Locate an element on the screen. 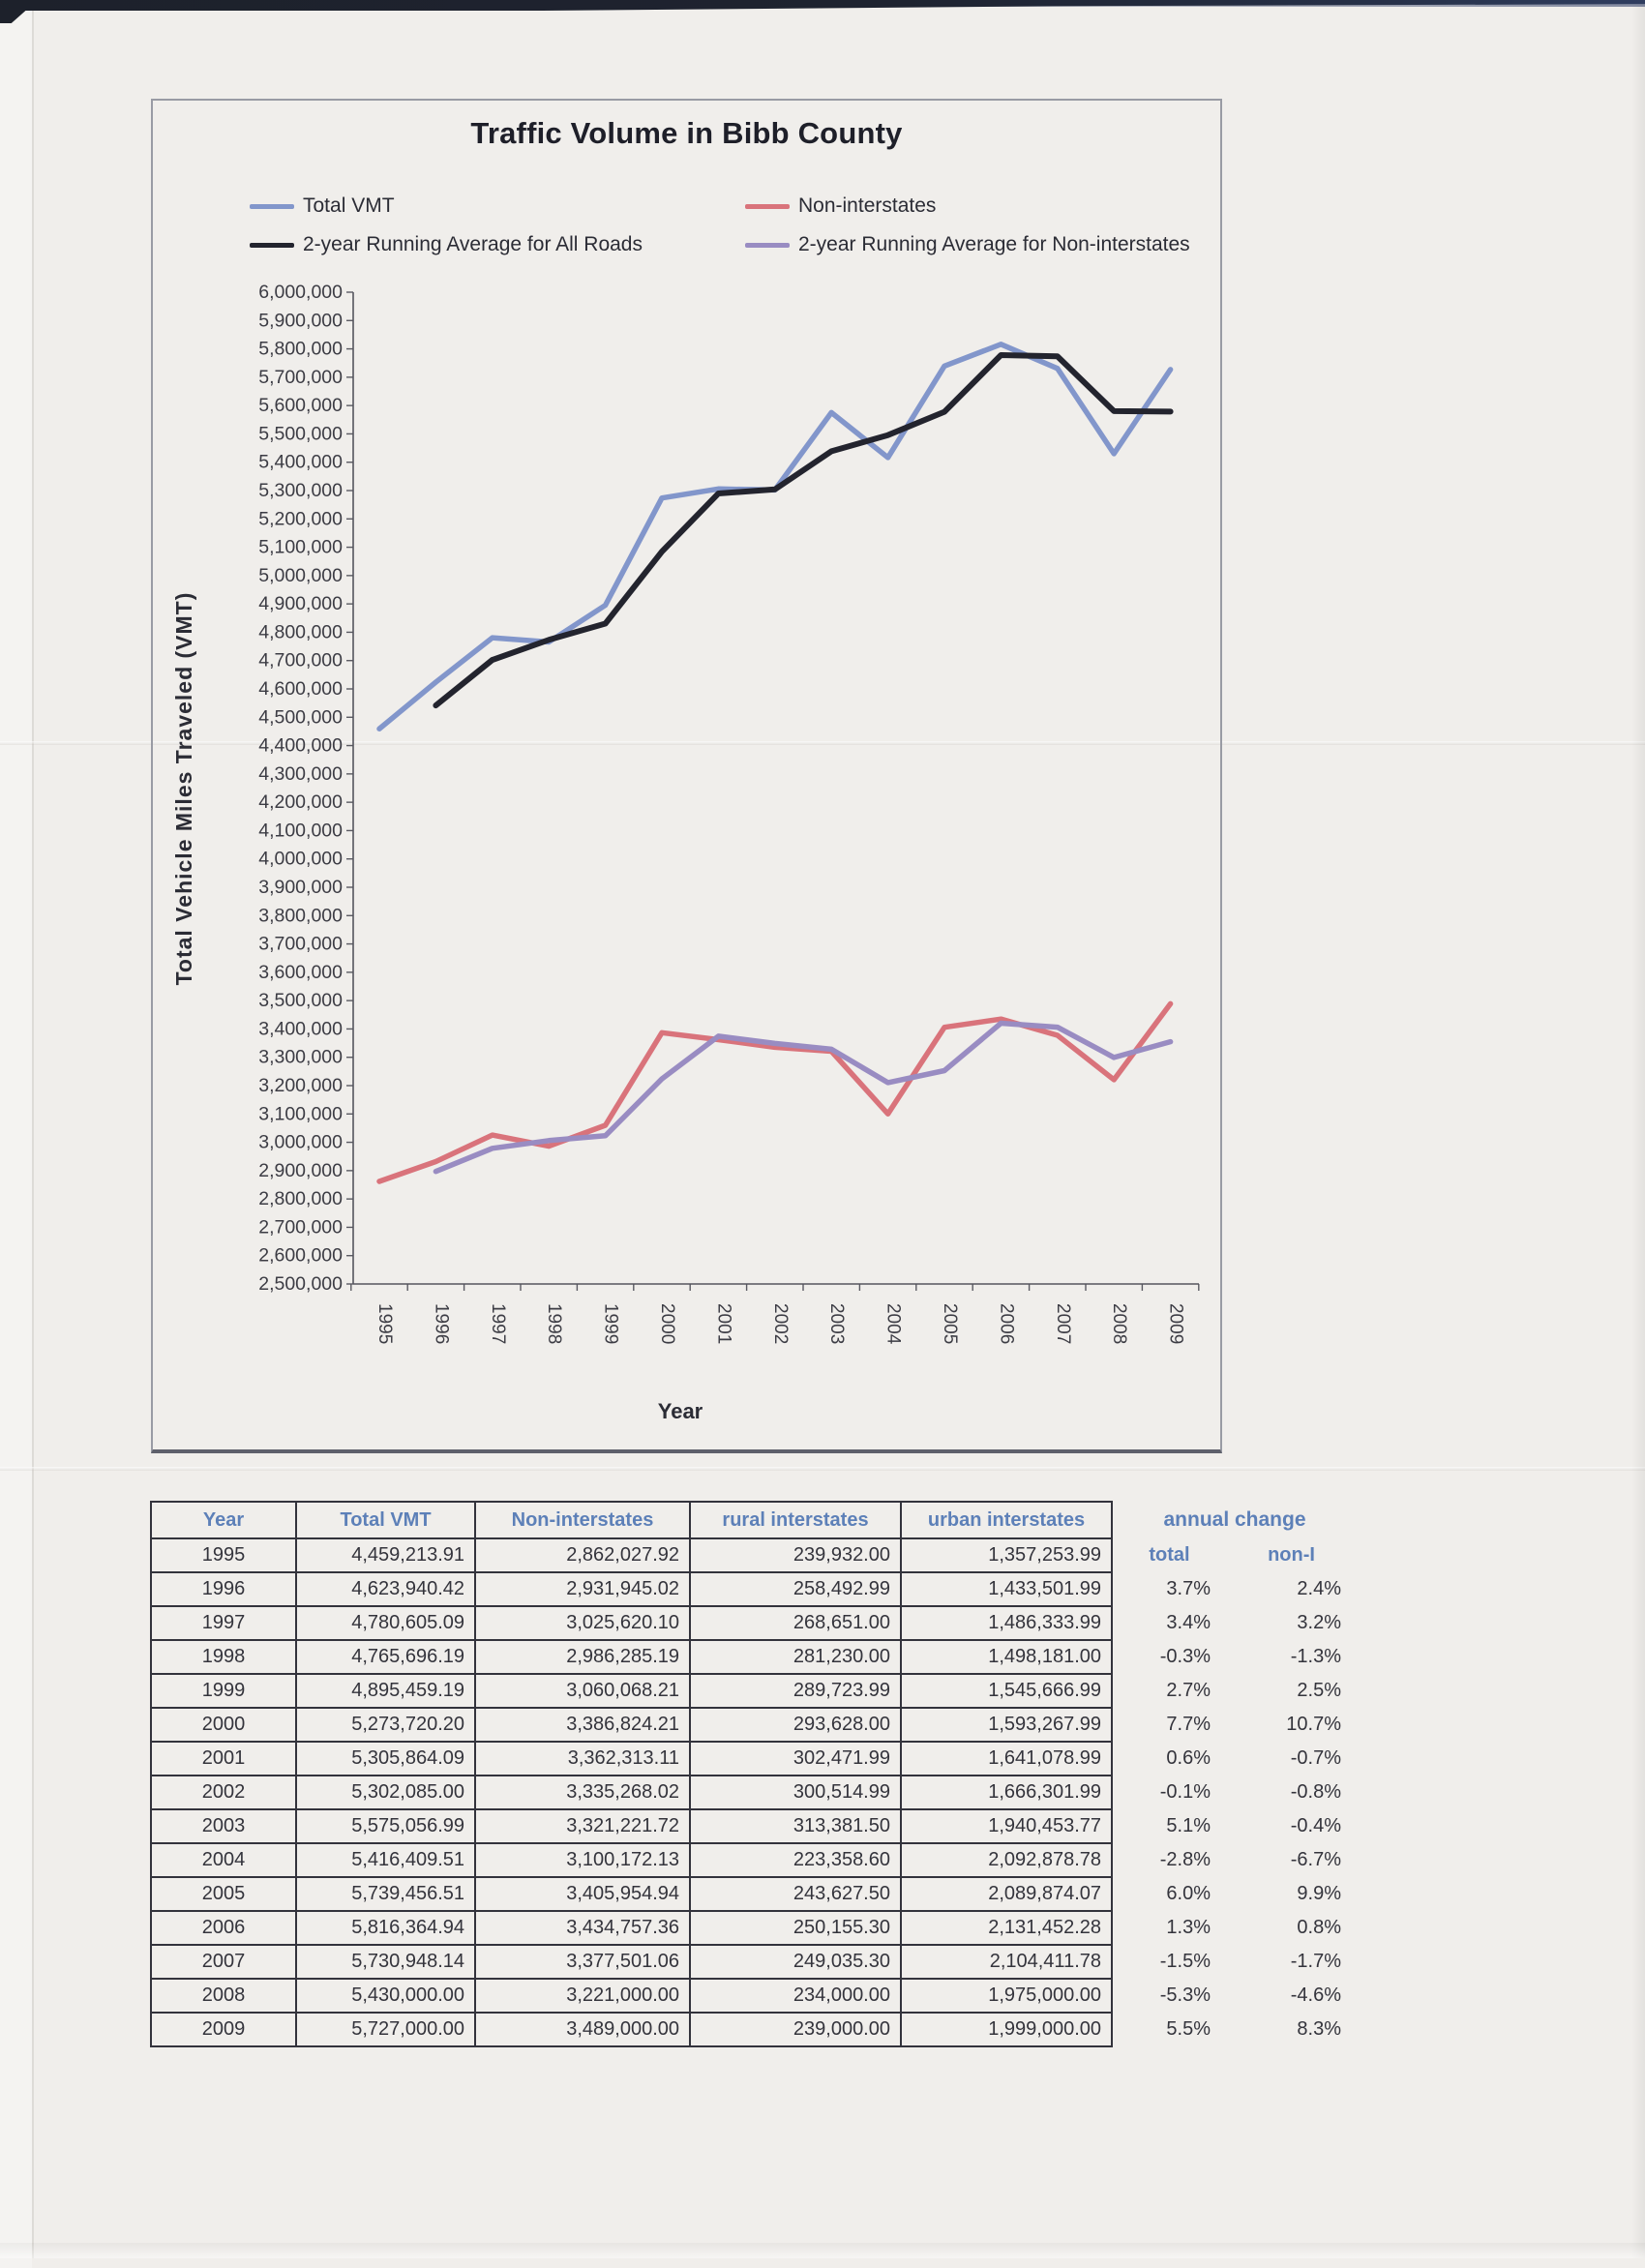 This screenshot has width=1645, height=2268. y-tick-label: 5,400,000 is located at coordinates (301, 462).